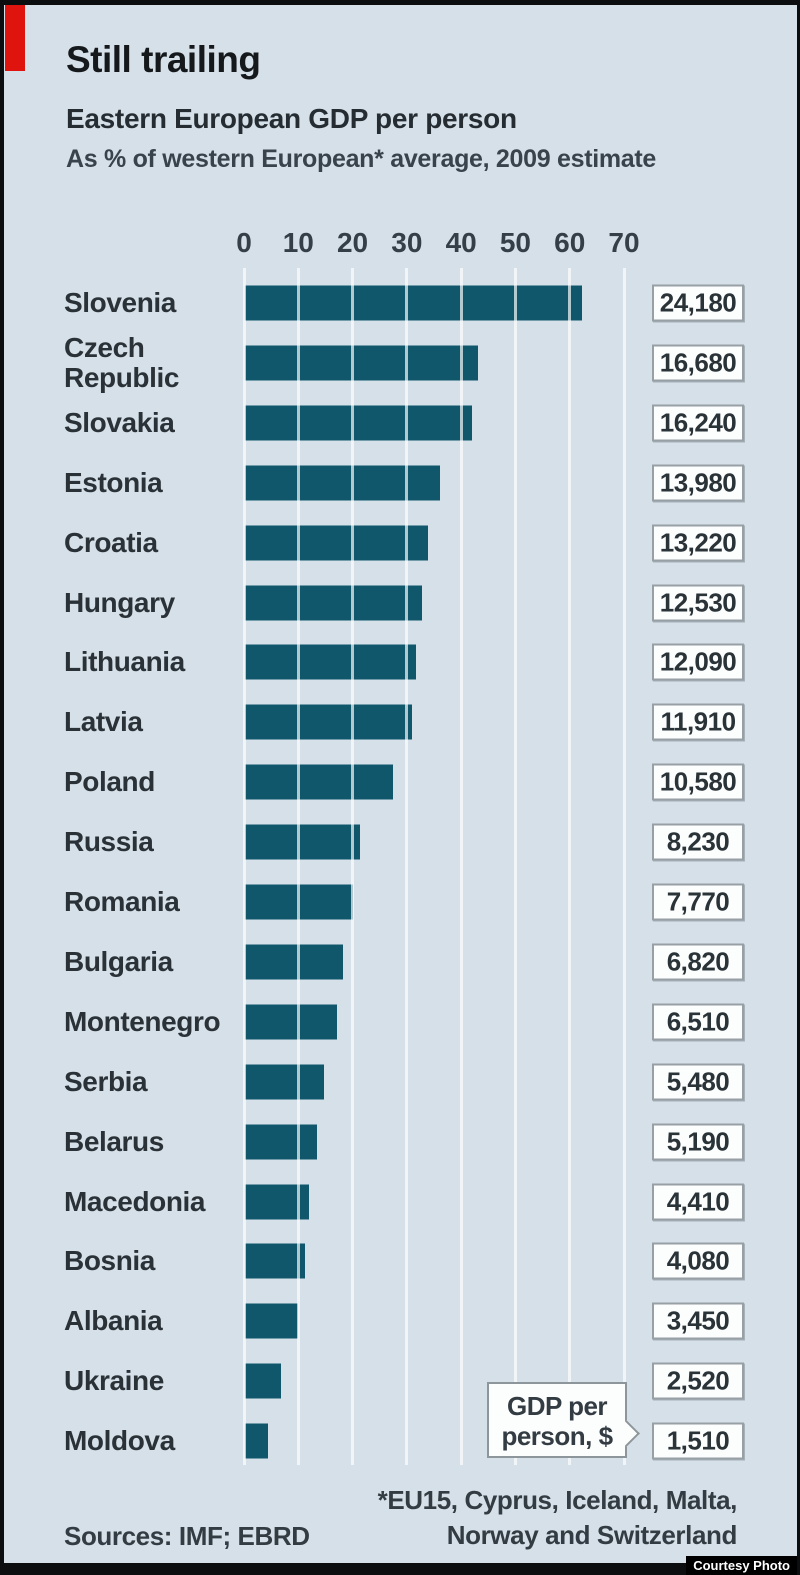  Describe the element at coordinates (515, 242) in the screenshot. I see `axis-tick: 50` at that location.